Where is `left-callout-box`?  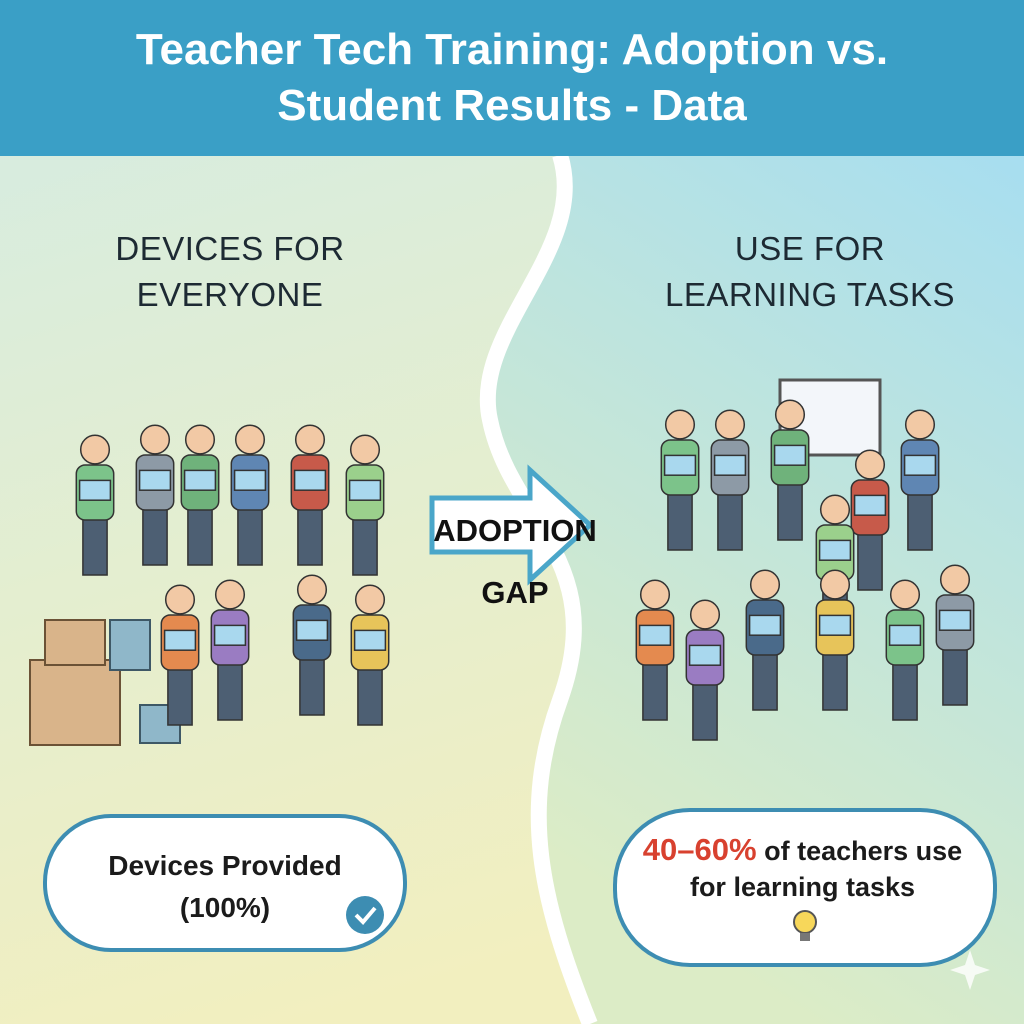 left-callout-box is located at coordinates (225, 883).